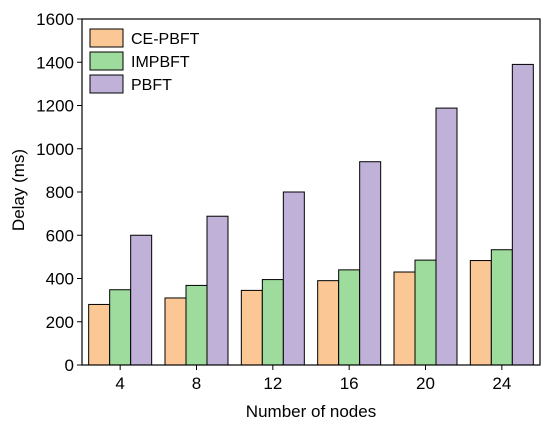  What do you see at coordinates (165, 39) in the screenshot?
I see `legend-label-ce-pbft: CE-PBFT` at bounding box center [165, 39].